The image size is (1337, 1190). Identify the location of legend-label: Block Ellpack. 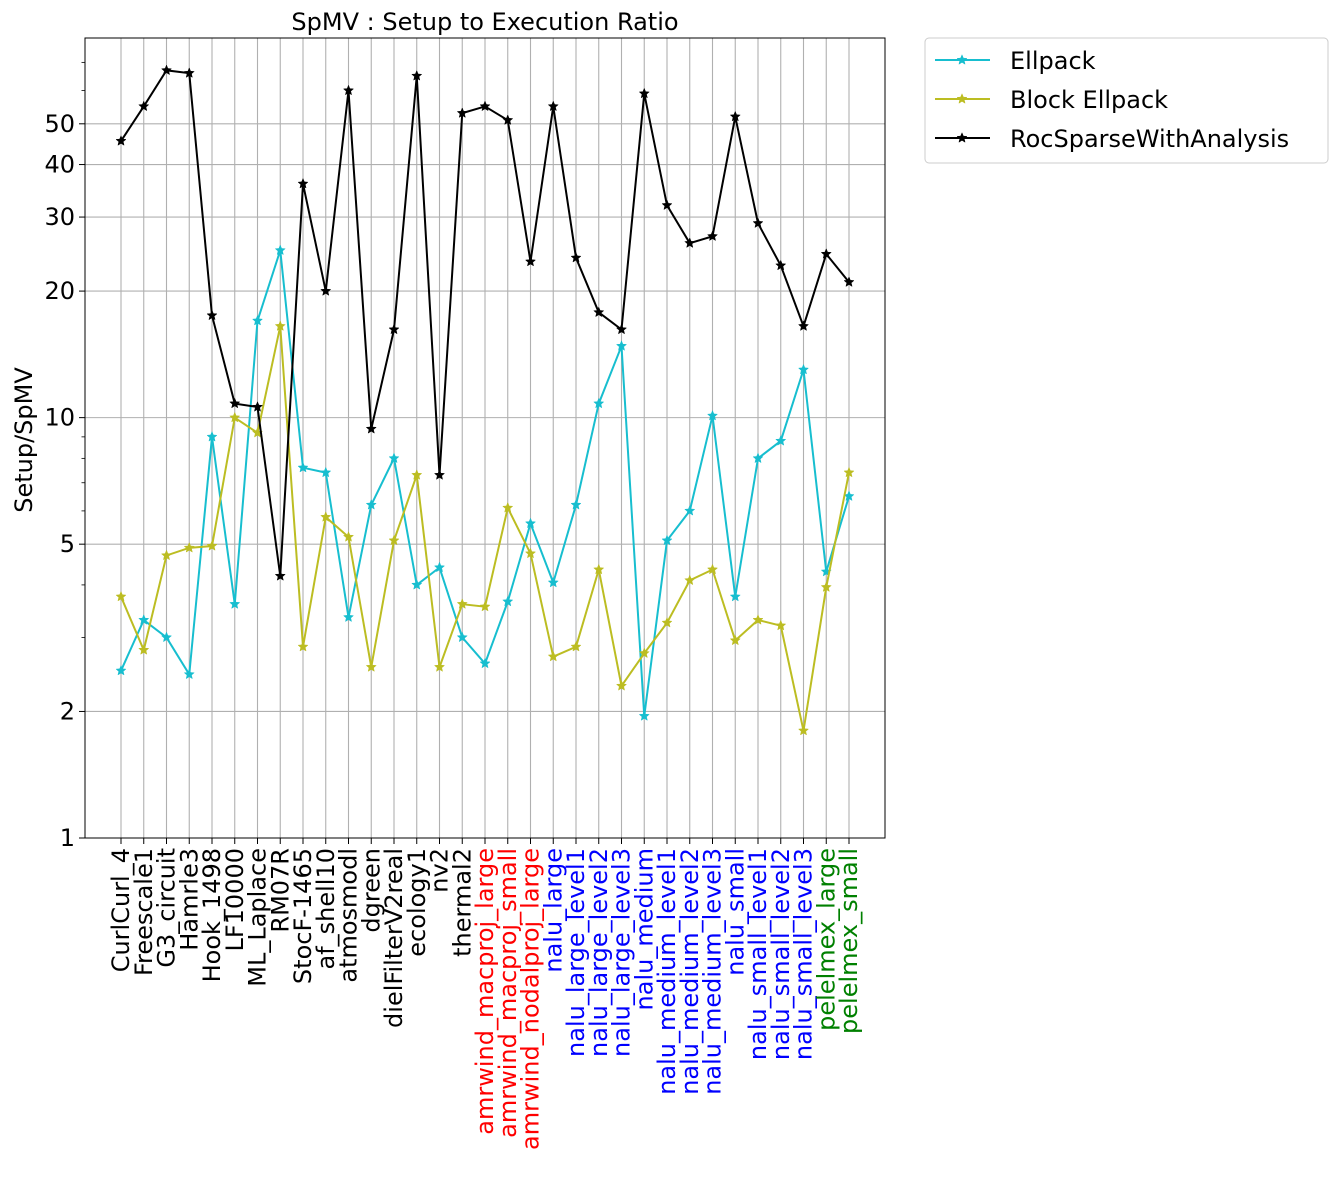
(1089, 100).